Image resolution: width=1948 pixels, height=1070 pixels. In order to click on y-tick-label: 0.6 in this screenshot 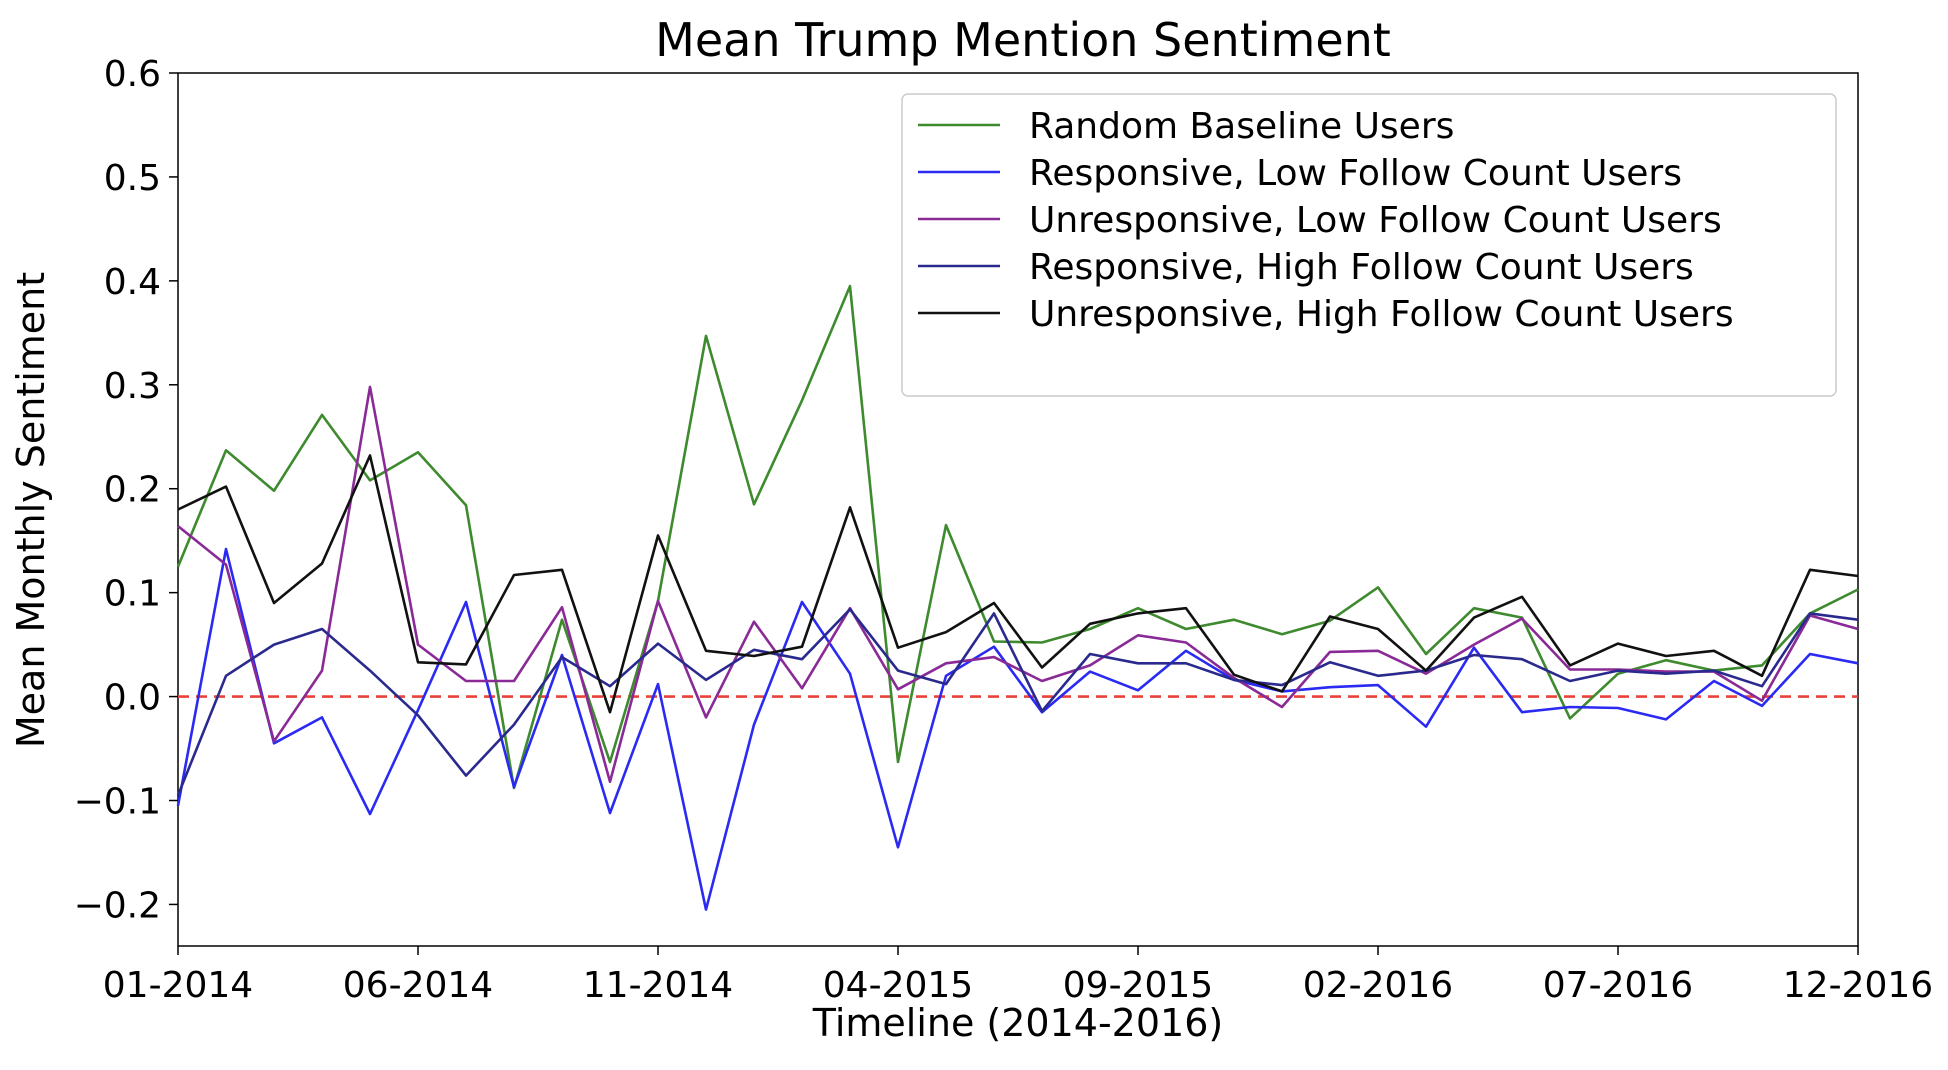, I will do `click(132, 74)`.